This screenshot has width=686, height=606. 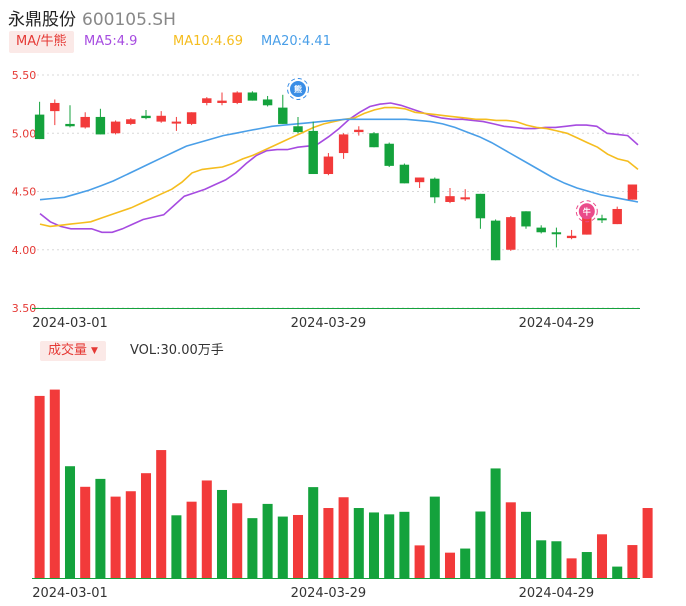 I want to click on y-tick-label: 5.50, so click(x=24, y=75).